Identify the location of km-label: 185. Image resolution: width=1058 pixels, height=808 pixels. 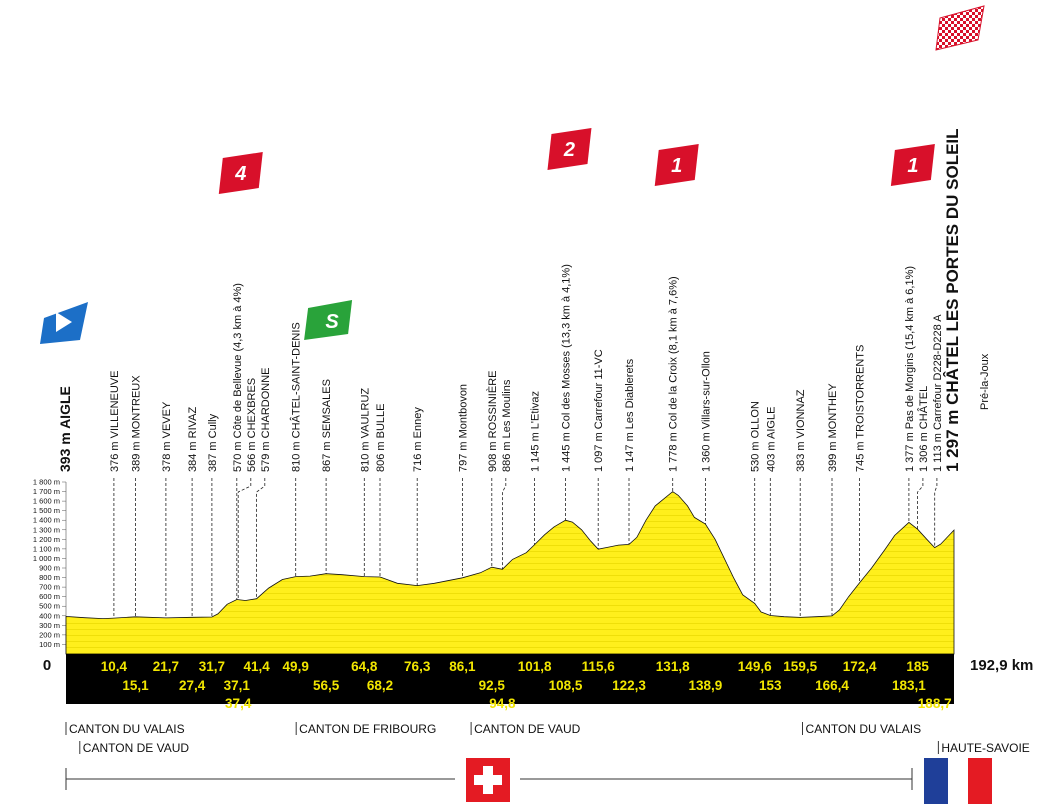
(917, 666).